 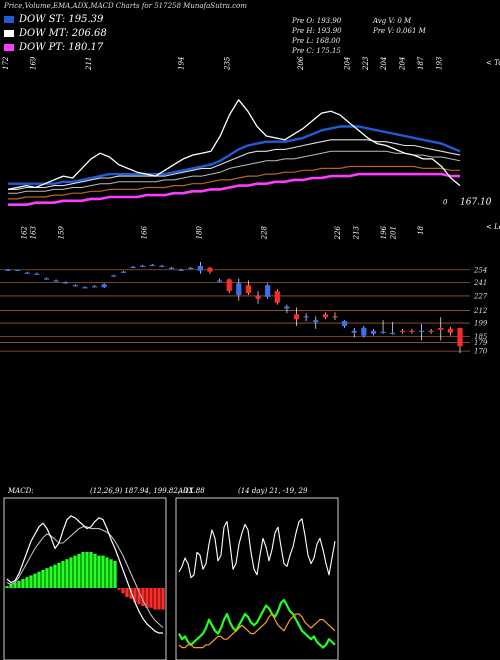 I want to click on low-label: 163, so click(x=34, y=232).